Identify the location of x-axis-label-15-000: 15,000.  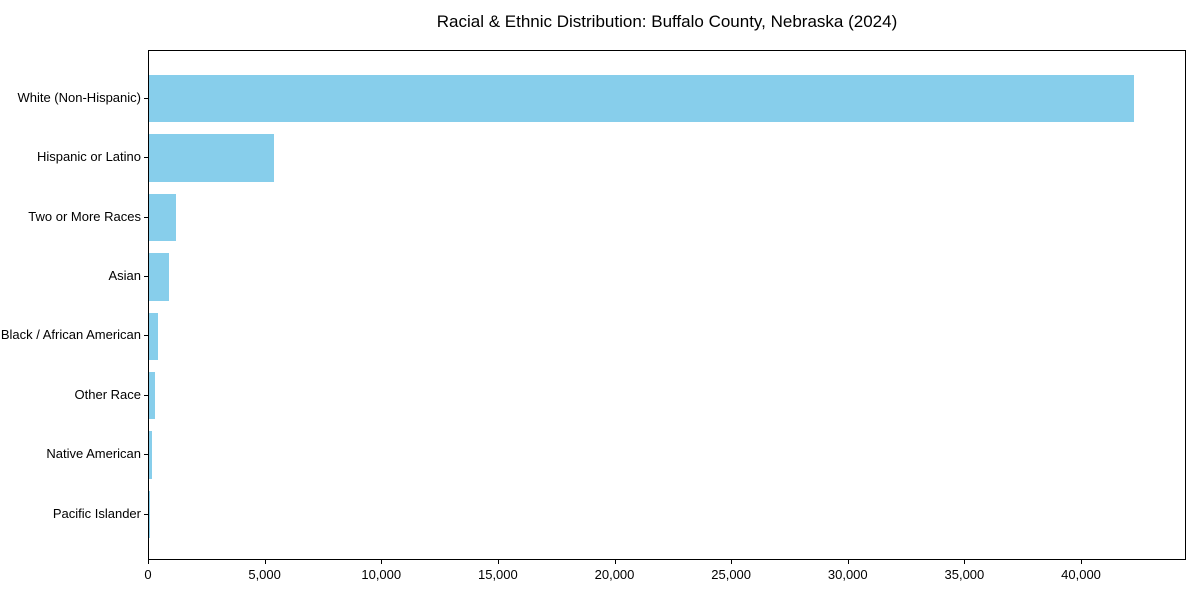
(497, 574).